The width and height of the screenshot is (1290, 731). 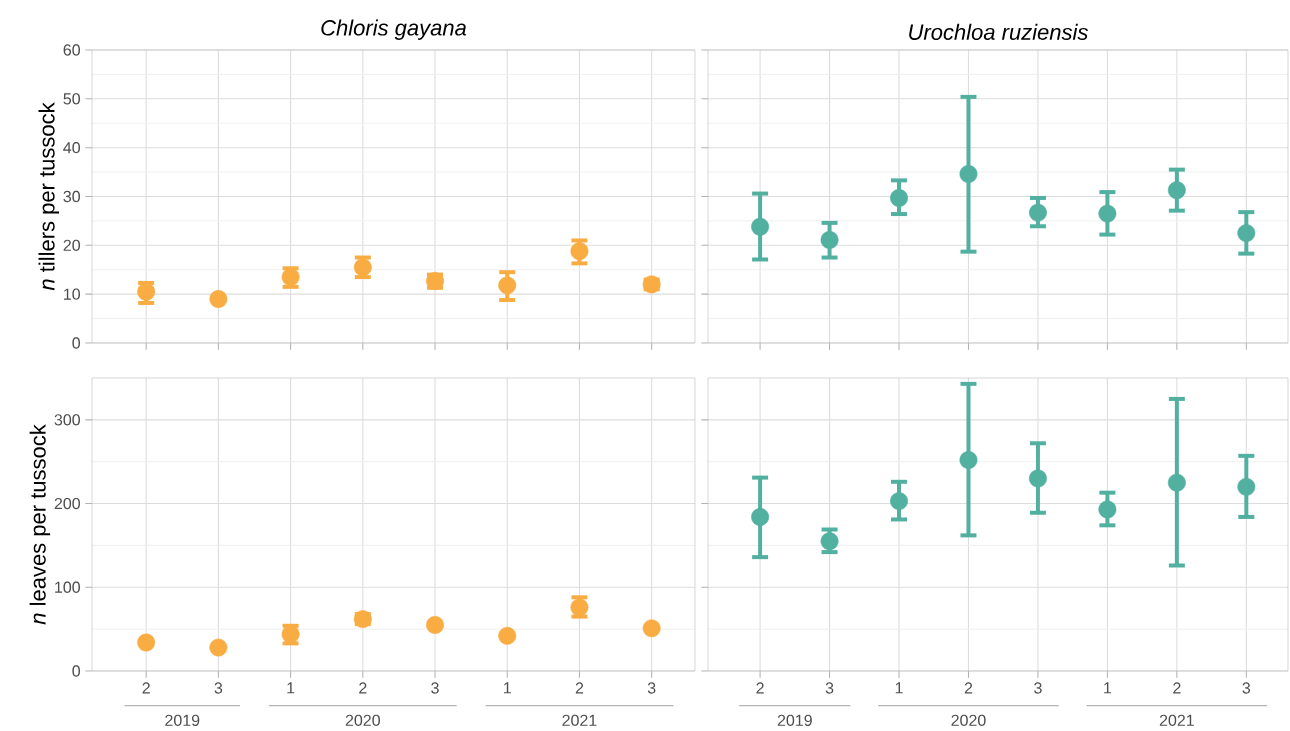 I want to click on y-tick-label: 200, so click(x=67, y=503).